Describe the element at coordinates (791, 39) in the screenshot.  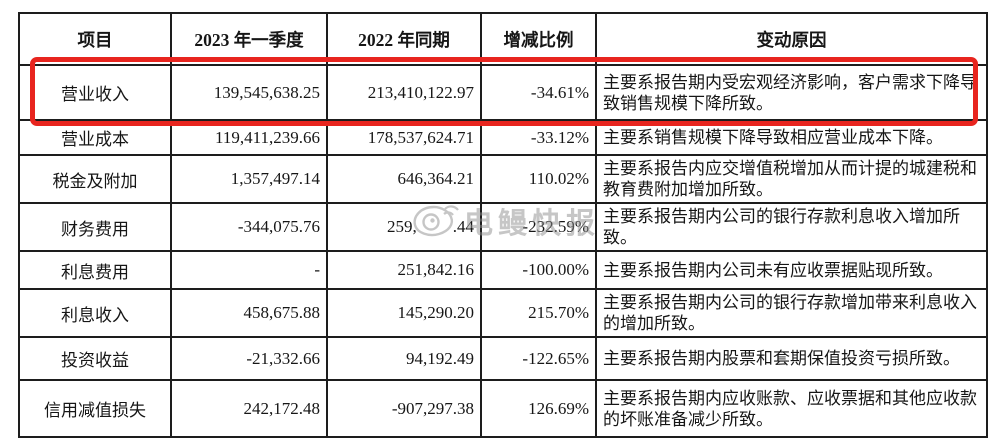
I see `header-change-reason: 变动原因` at that location.